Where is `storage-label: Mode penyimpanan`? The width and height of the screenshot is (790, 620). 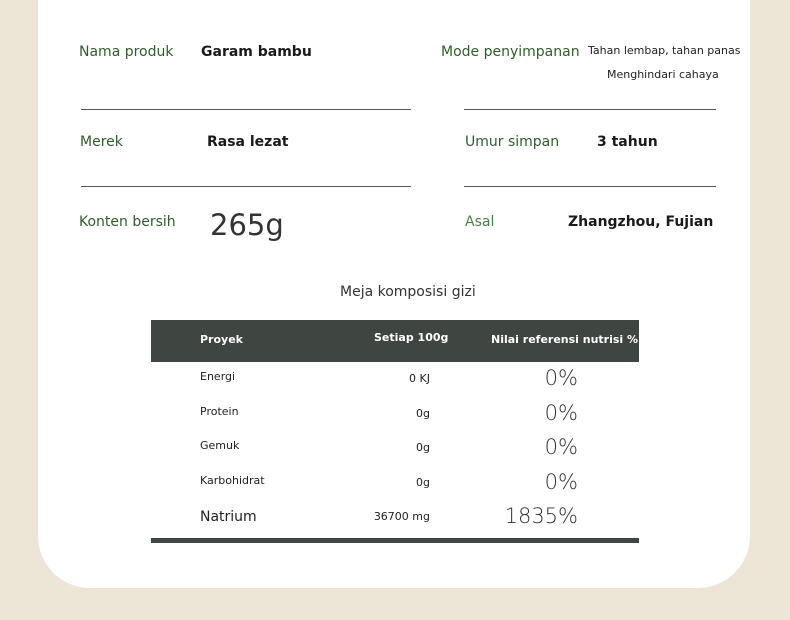 storage-label: Mode penyimpanan is located at coordinates (510, 52).